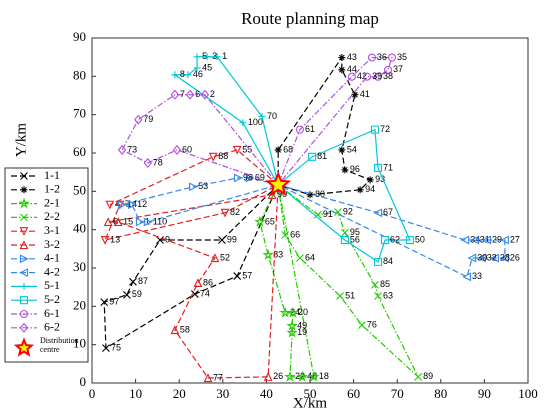 This screenshot has width=550, height=415. What do you see at coordinates (222, 393) in the screenshot?
I see `x-tick-label: 30` at bounding box center [222, 393].